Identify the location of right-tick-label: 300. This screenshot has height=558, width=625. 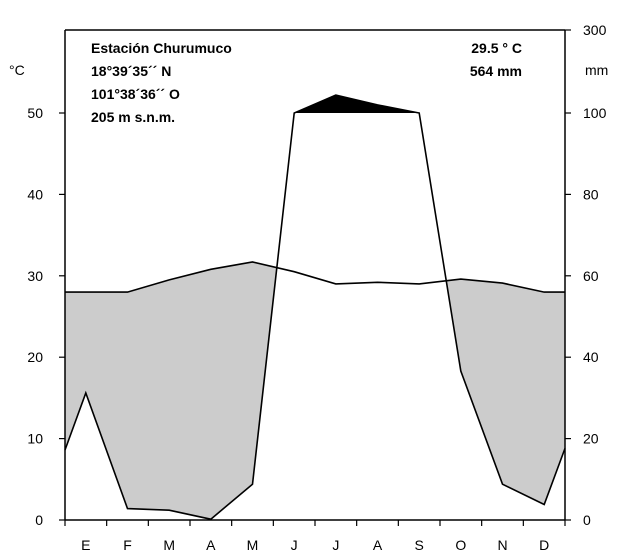
(595, 30).